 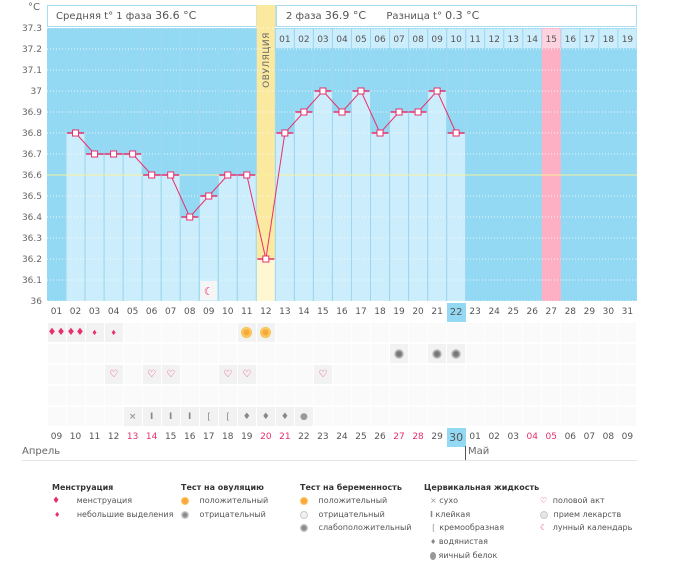 What do you see at coordinates (132, 312) in the screenshot?
I see `cycle-day-label: 05` at bounding box center [132, 312].